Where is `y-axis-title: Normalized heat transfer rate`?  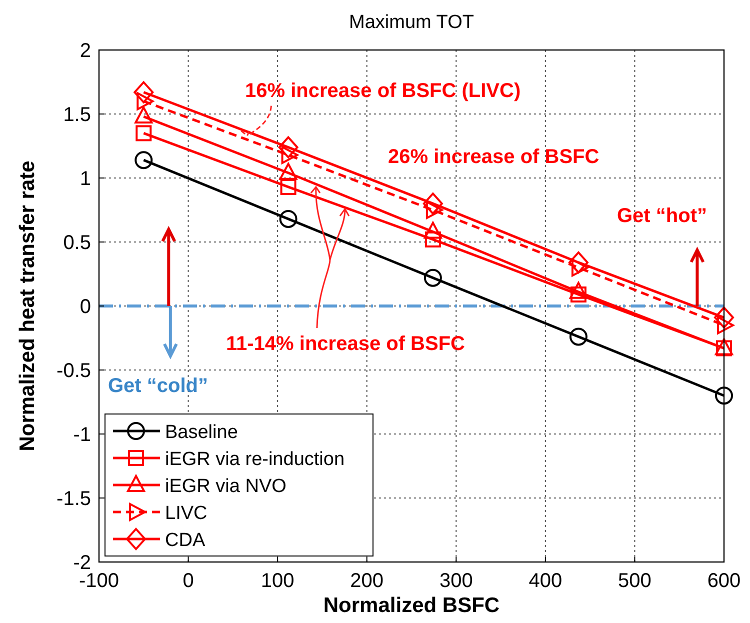
y-axis-title: Normalized heat transfer rate is located at coordinates (27, 306).